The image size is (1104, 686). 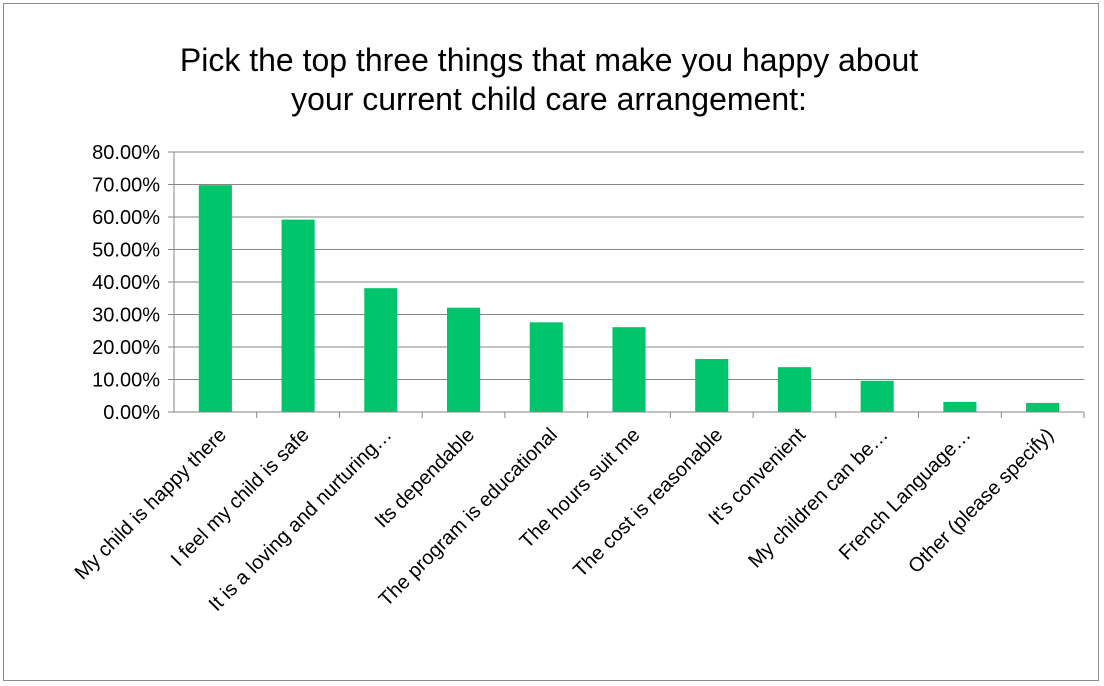 What do you see at coordinates (468, 517) in the screenshot?
I see `x-category-label: The program is educational` at bounding box center [468, 517].